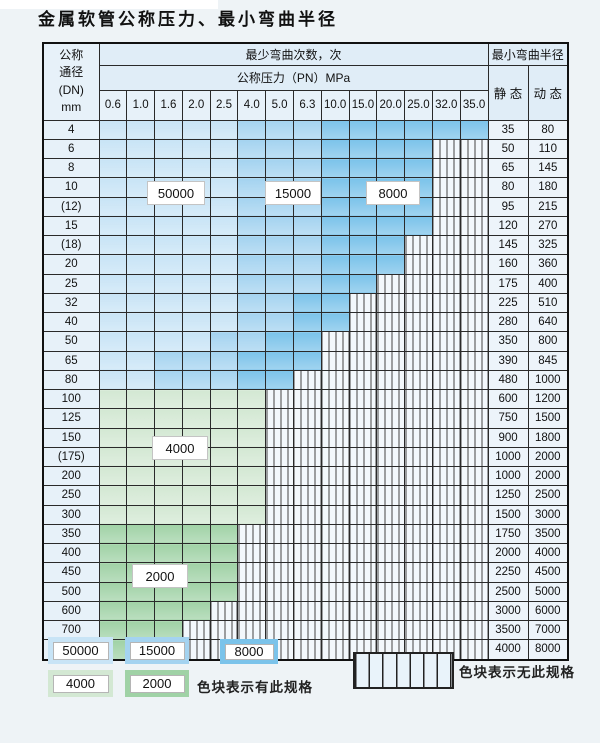 The height and width of the screenshot is (743, 600). What do you see at coordinates (157, 650) in the screenshot?
I see `legend-swatch-15000: 15000` at bounding box center [157, 650].